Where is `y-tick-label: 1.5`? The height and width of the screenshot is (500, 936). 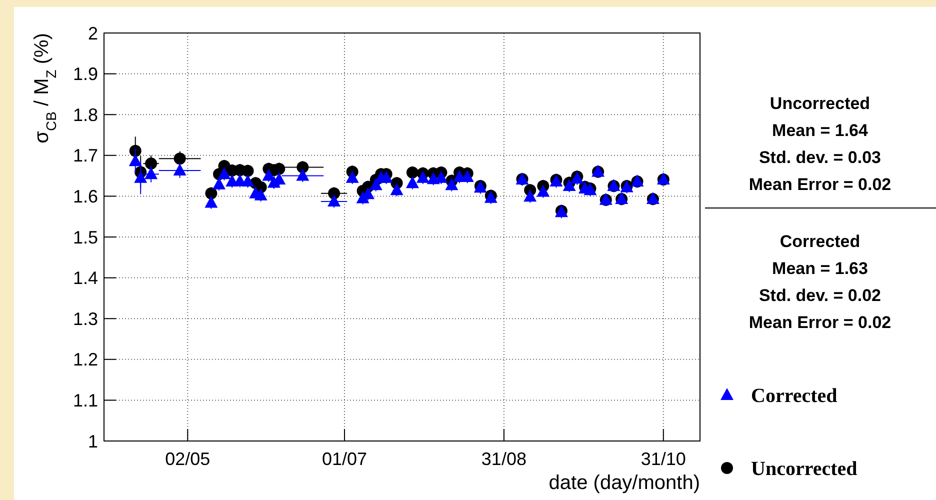 y-tick-label: 1.5 is located at coordinates (85, 237).